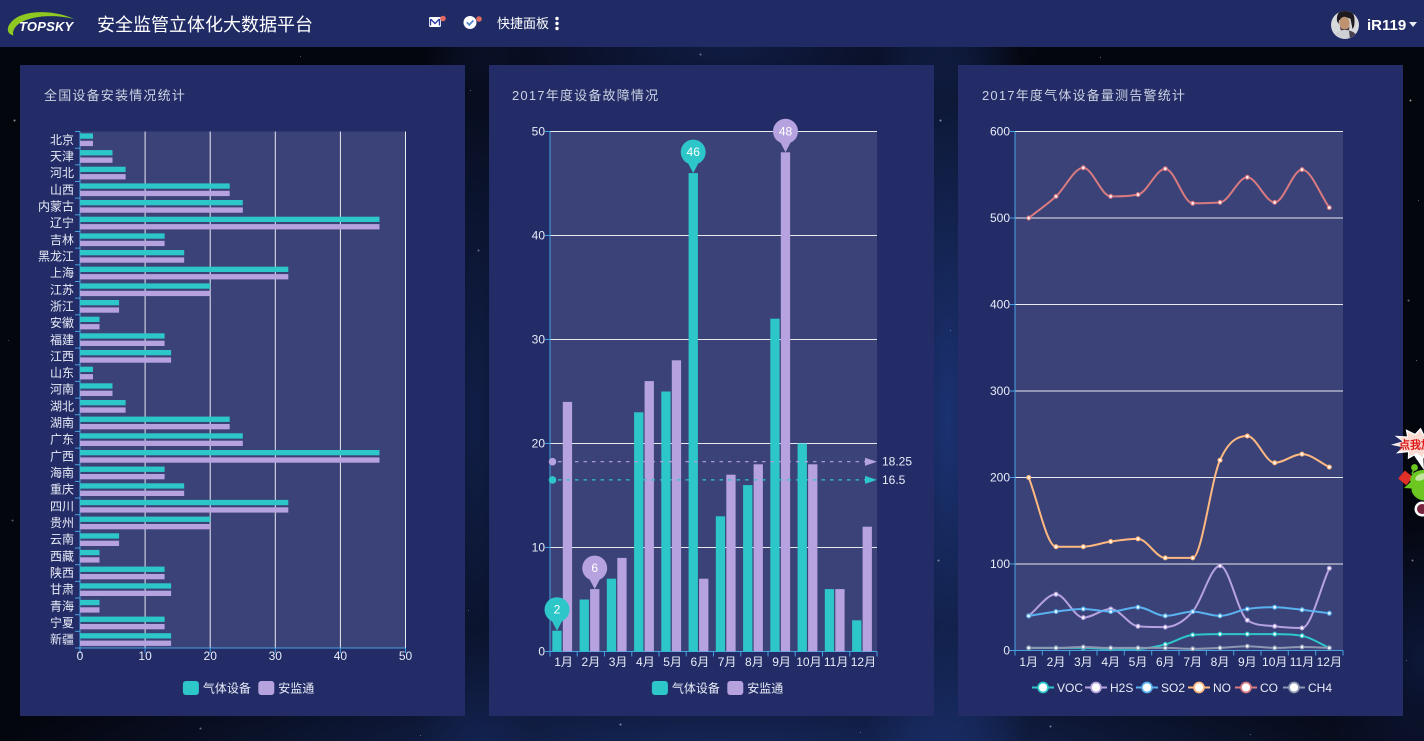 Image resolution: width=1424 pixels, height=741 pixels. Describe the element at coordinates (1173, 688) in the screenshot. I see `svg-text: SO2` at that location.